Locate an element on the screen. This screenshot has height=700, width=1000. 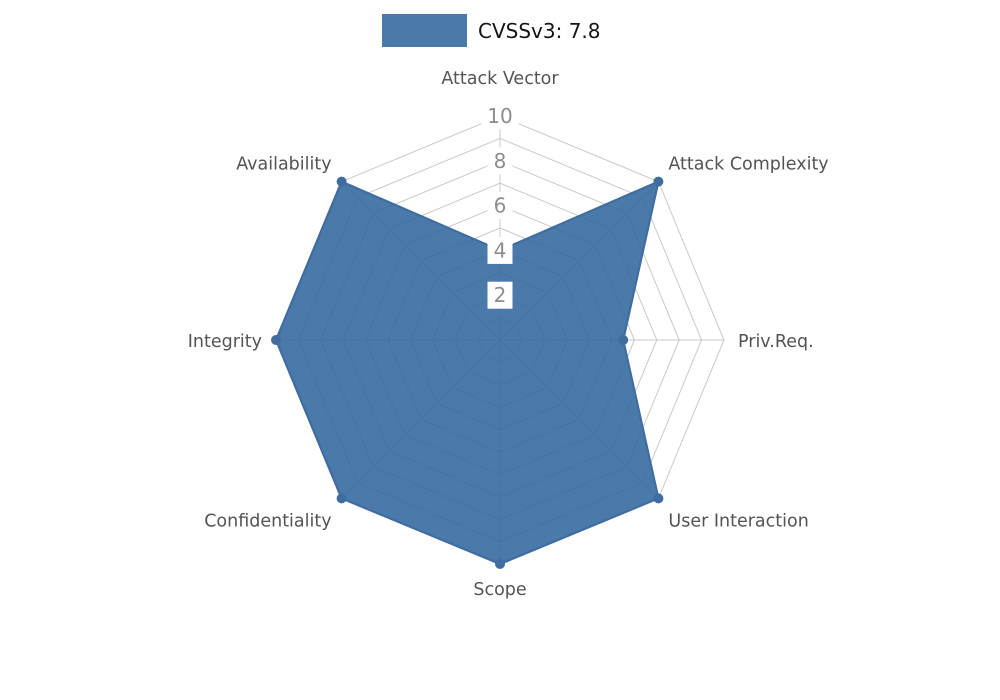
axis-label: Scope is located at coordinates (499, 590).